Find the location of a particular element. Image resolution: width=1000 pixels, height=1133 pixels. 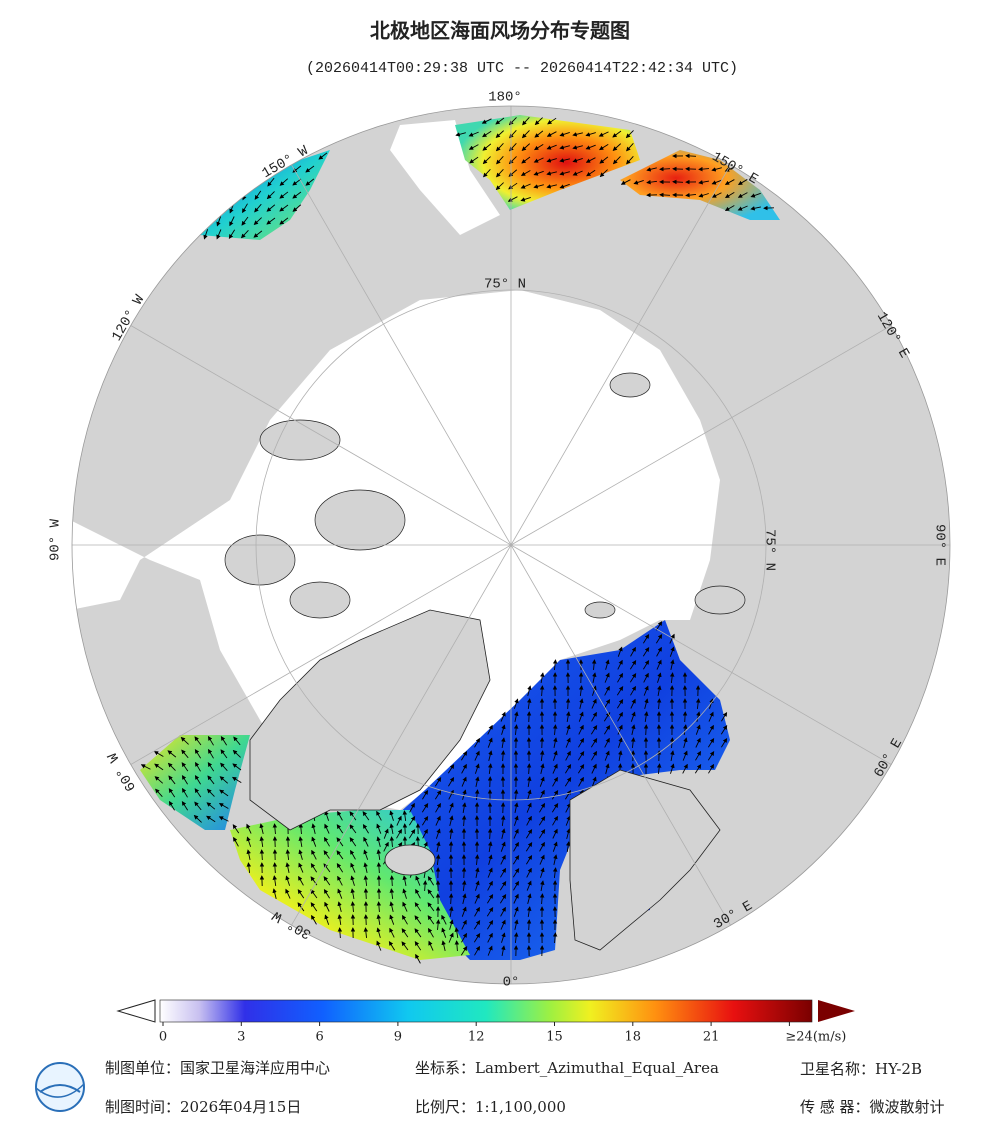

meridian is located at coordinates (620, 355).